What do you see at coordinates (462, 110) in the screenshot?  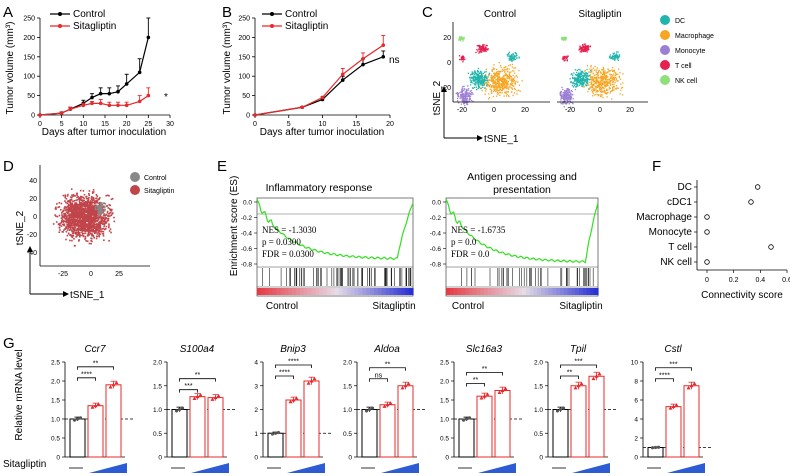 I see `tick-x: -20` at bounding box center [462, 110].